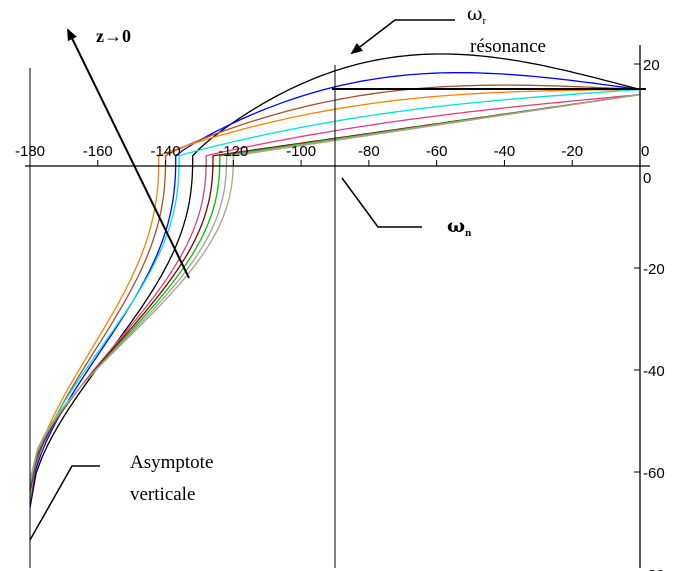  I want to click on omega-n-label: ωn, so click(459, 227).